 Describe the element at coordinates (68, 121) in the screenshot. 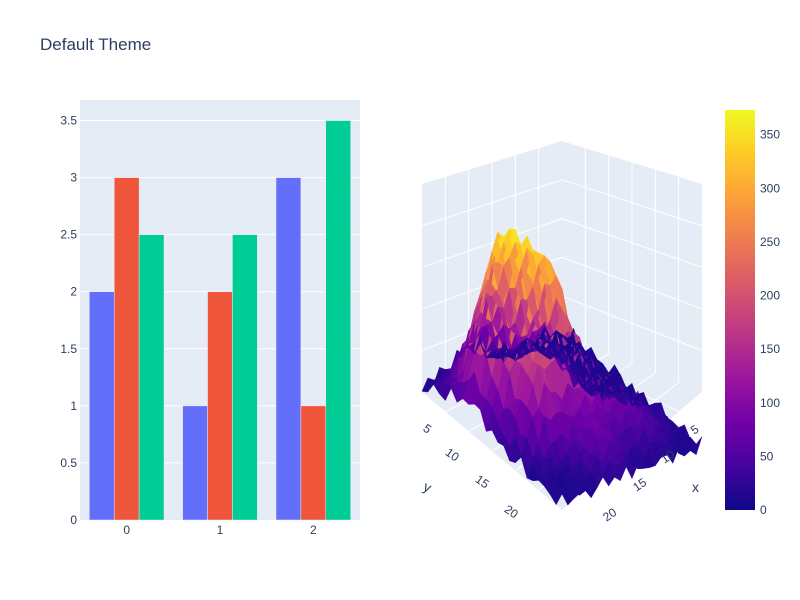

I see `y-tick-label: 3.5` at that location.